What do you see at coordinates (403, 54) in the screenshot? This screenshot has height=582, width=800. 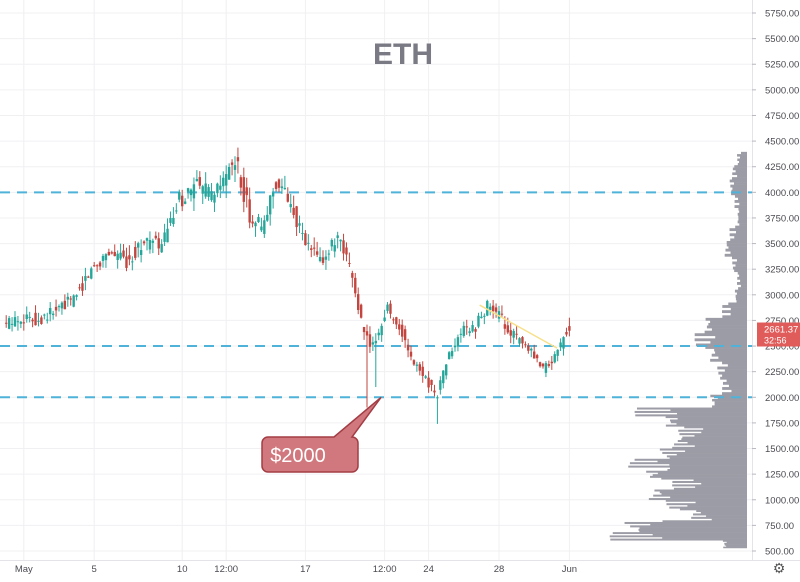 I see `chart-title: ETH` at bounding box center [403, 54].